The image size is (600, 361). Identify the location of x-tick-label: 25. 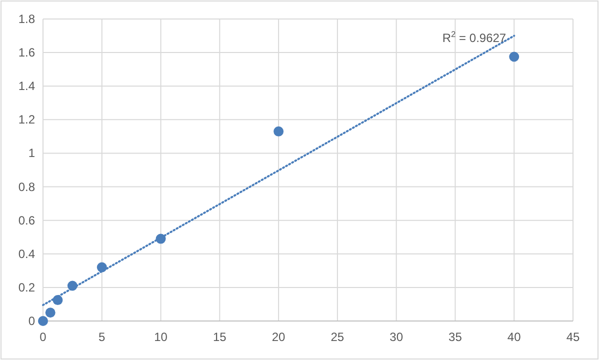
(337, 337).